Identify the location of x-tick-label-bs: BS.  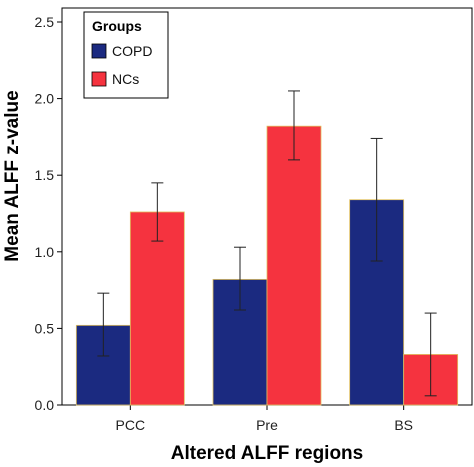
(403, 425).